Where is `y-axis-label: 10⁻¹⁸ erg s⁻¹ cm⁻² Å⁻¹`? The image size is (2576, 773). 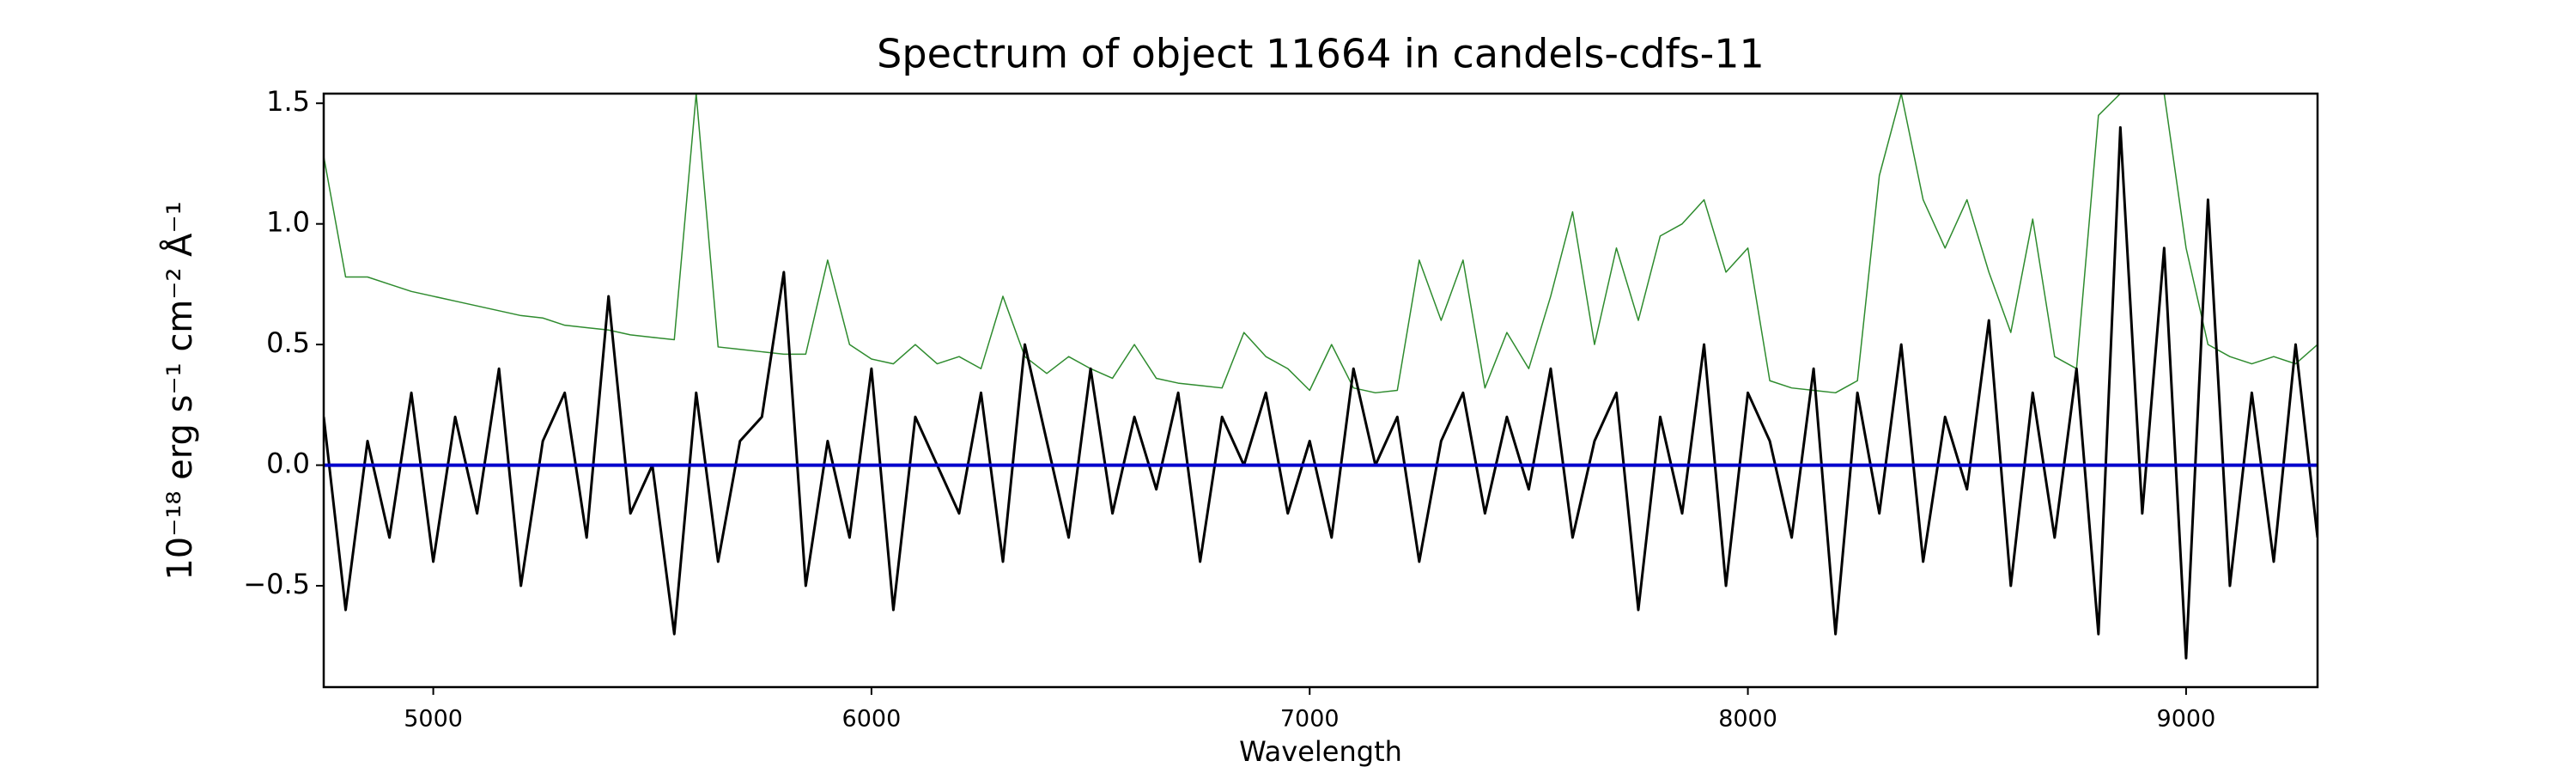
y-axis-label: 10⁻¹⁸ erg s⁻¹ cm⁻² Å⁻¹ is located at coordinates (180, 390).